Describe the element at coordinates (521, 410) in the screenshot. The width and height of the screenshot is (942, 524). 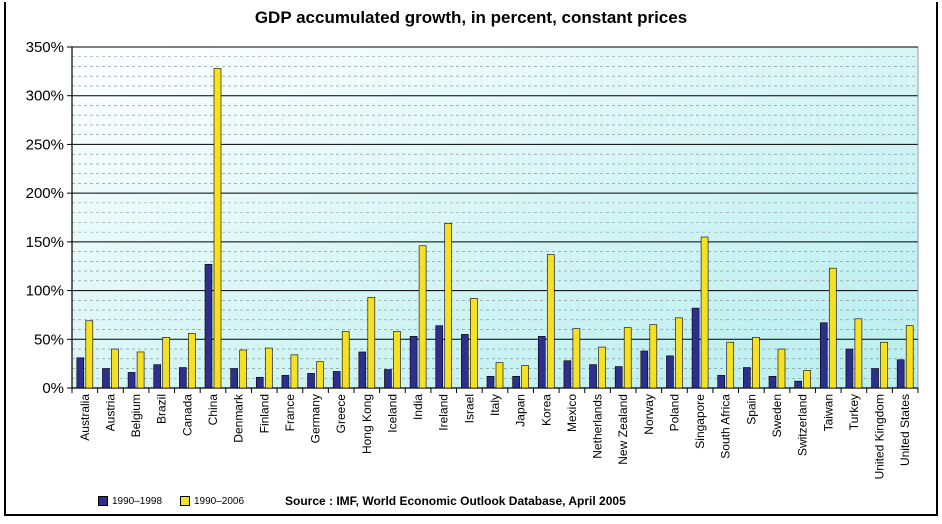
I see `x-tick-label: Japan` at that location.